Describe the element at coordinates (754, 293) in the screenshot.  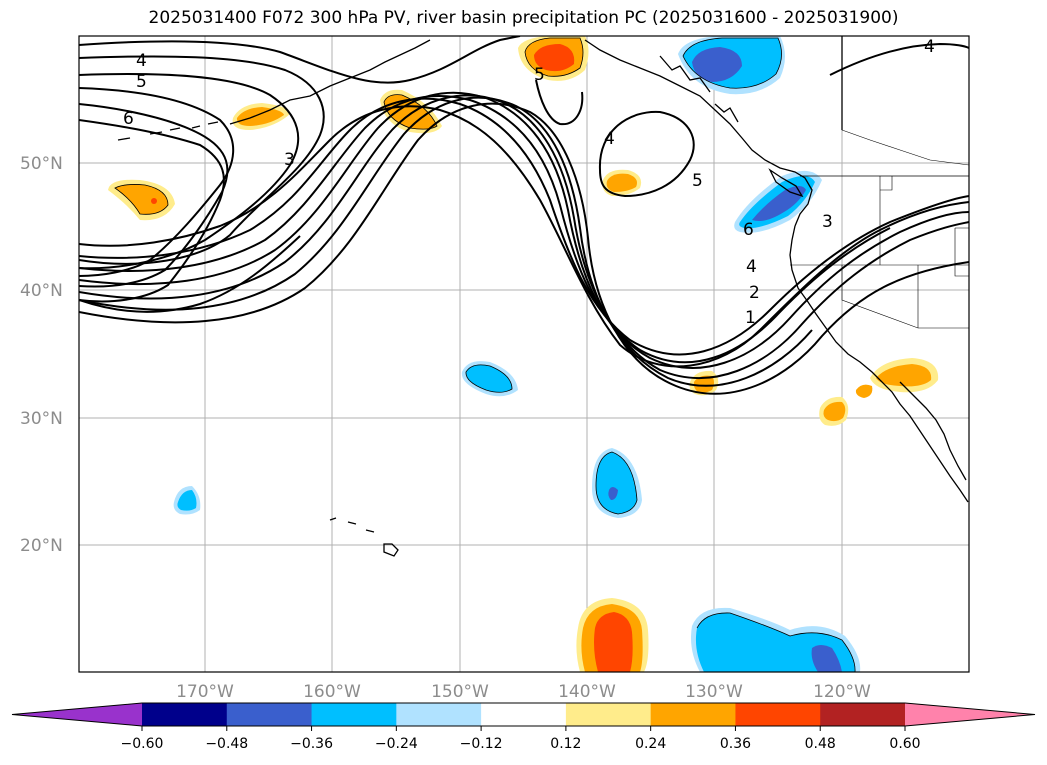
I see `contour-label-pv-2-ridge: 2` at that location.